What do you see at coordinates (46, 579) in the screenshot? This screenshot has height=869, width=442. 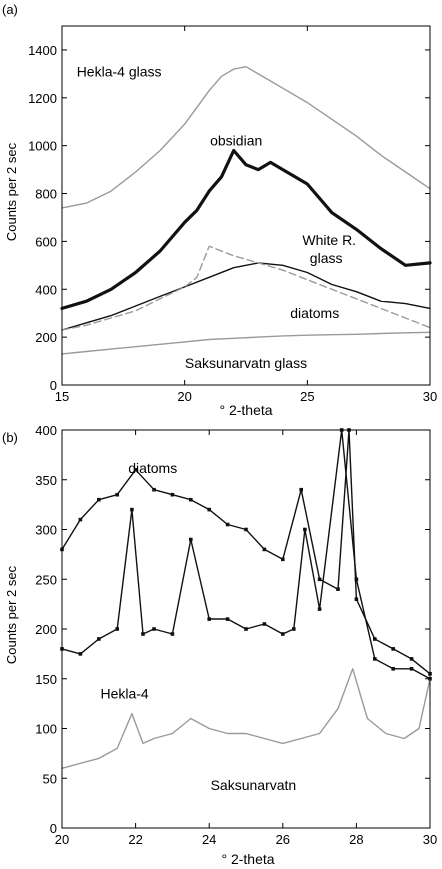 I see `y-tick-label: 250` at bounding box center [46, 579].